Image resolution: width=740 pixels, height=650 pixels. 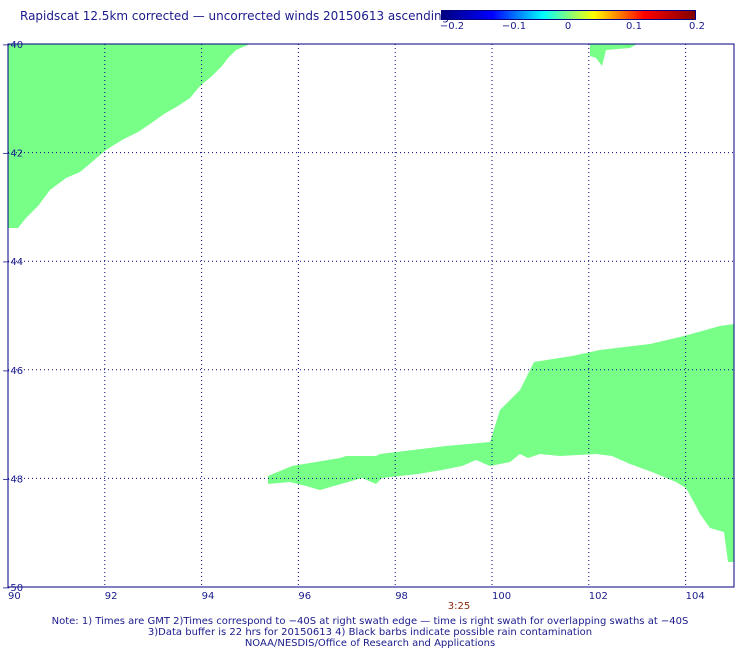 What do you see at coordinates (208, 596) in the screenshot?
I see `longitude-tick-label: 94` at bounding box center [208, 596].